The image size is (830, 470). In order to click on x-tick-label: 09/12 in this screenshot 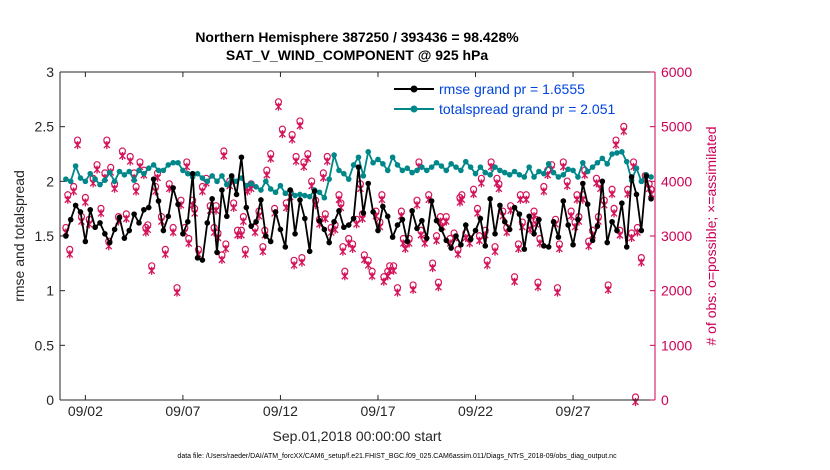, I will do `click(280, 411)`.